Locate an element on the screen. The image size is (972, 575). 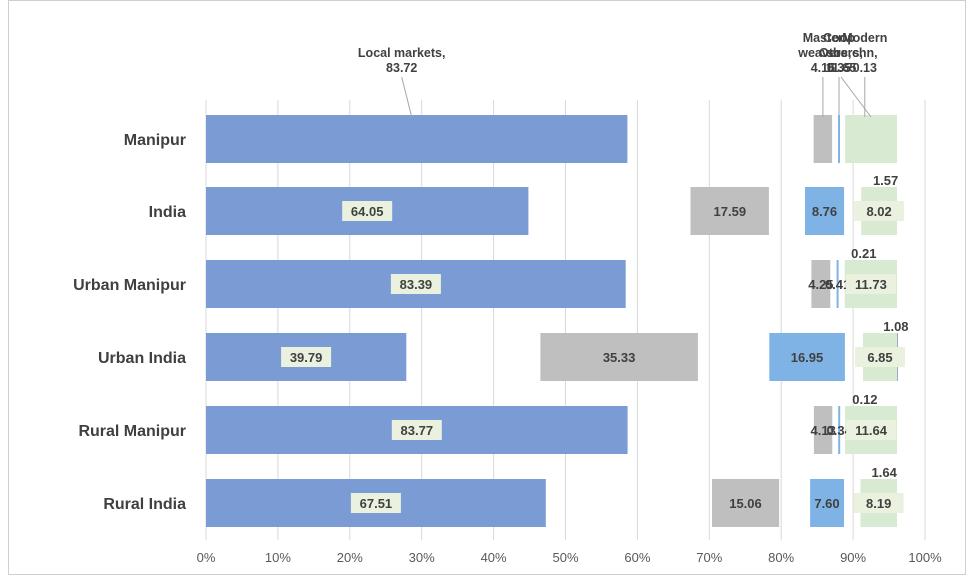
data-label: 39.79 is located at coordinates (306, 357).